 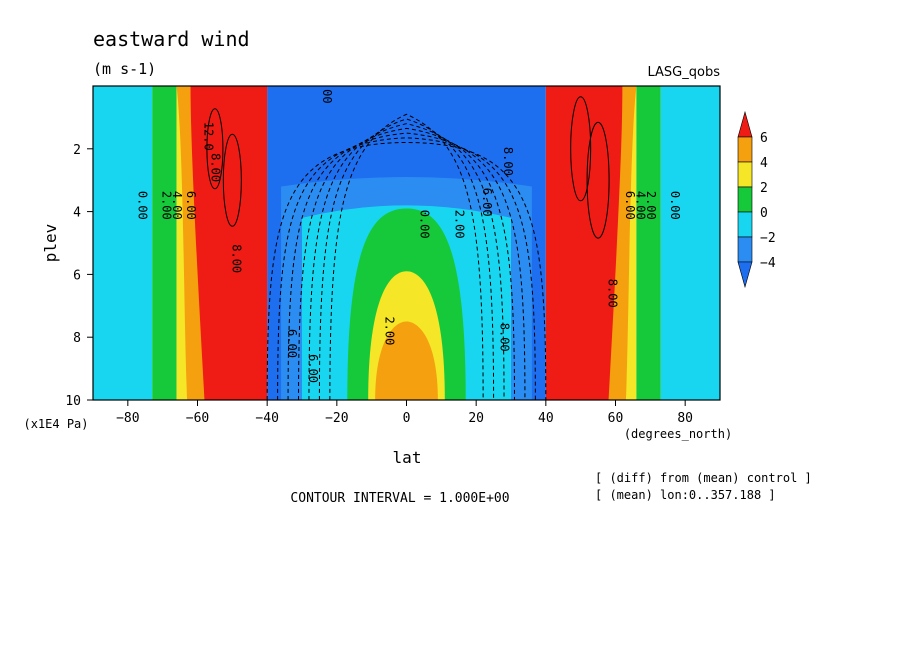 I want to click on x-tick-label-8: 80, so click(x=685, y=418).